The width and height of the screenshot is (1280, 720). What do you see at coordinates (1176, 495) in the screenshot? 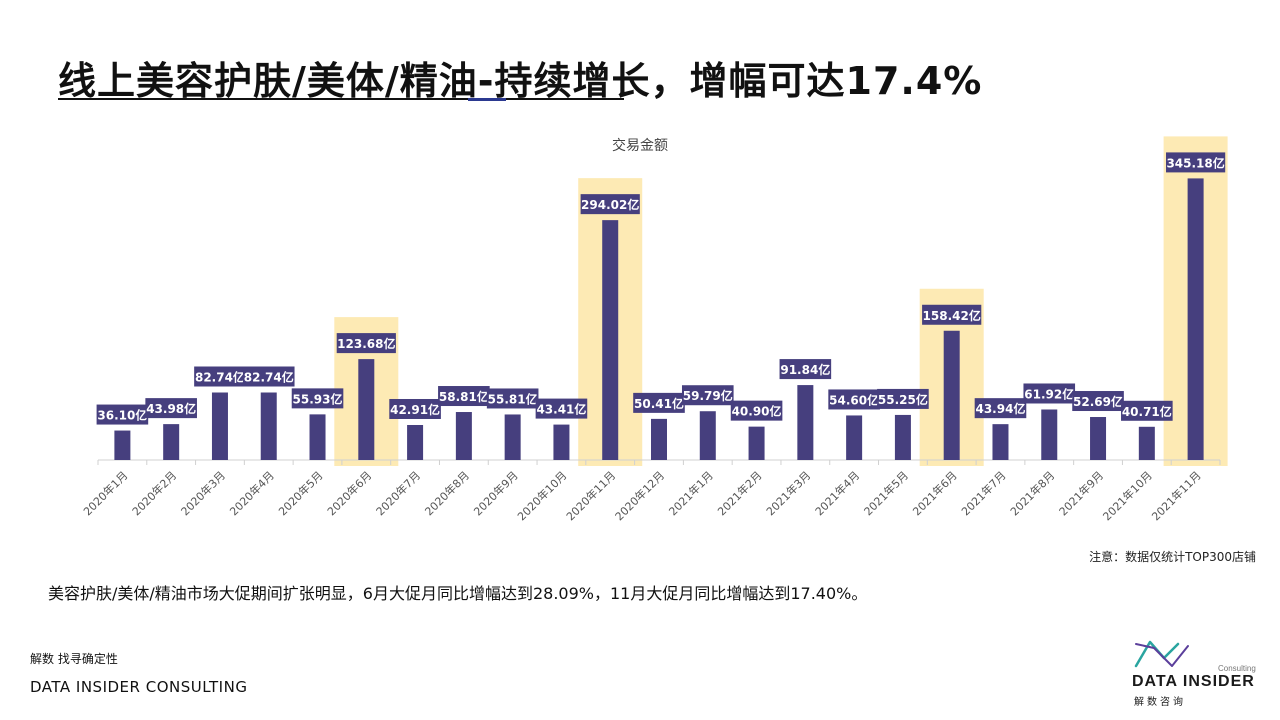
I see `x-tick-label: 2021年11月` at bounding box center [1176, 495].